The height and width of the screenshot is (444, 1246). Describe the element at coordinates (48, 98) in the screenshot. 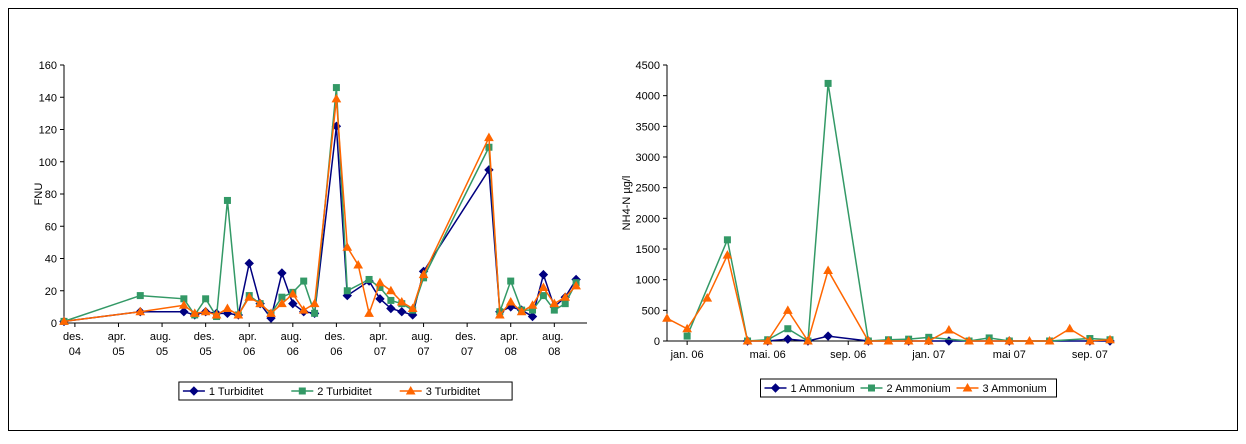

I see `y-tick-label: 140` at that location.